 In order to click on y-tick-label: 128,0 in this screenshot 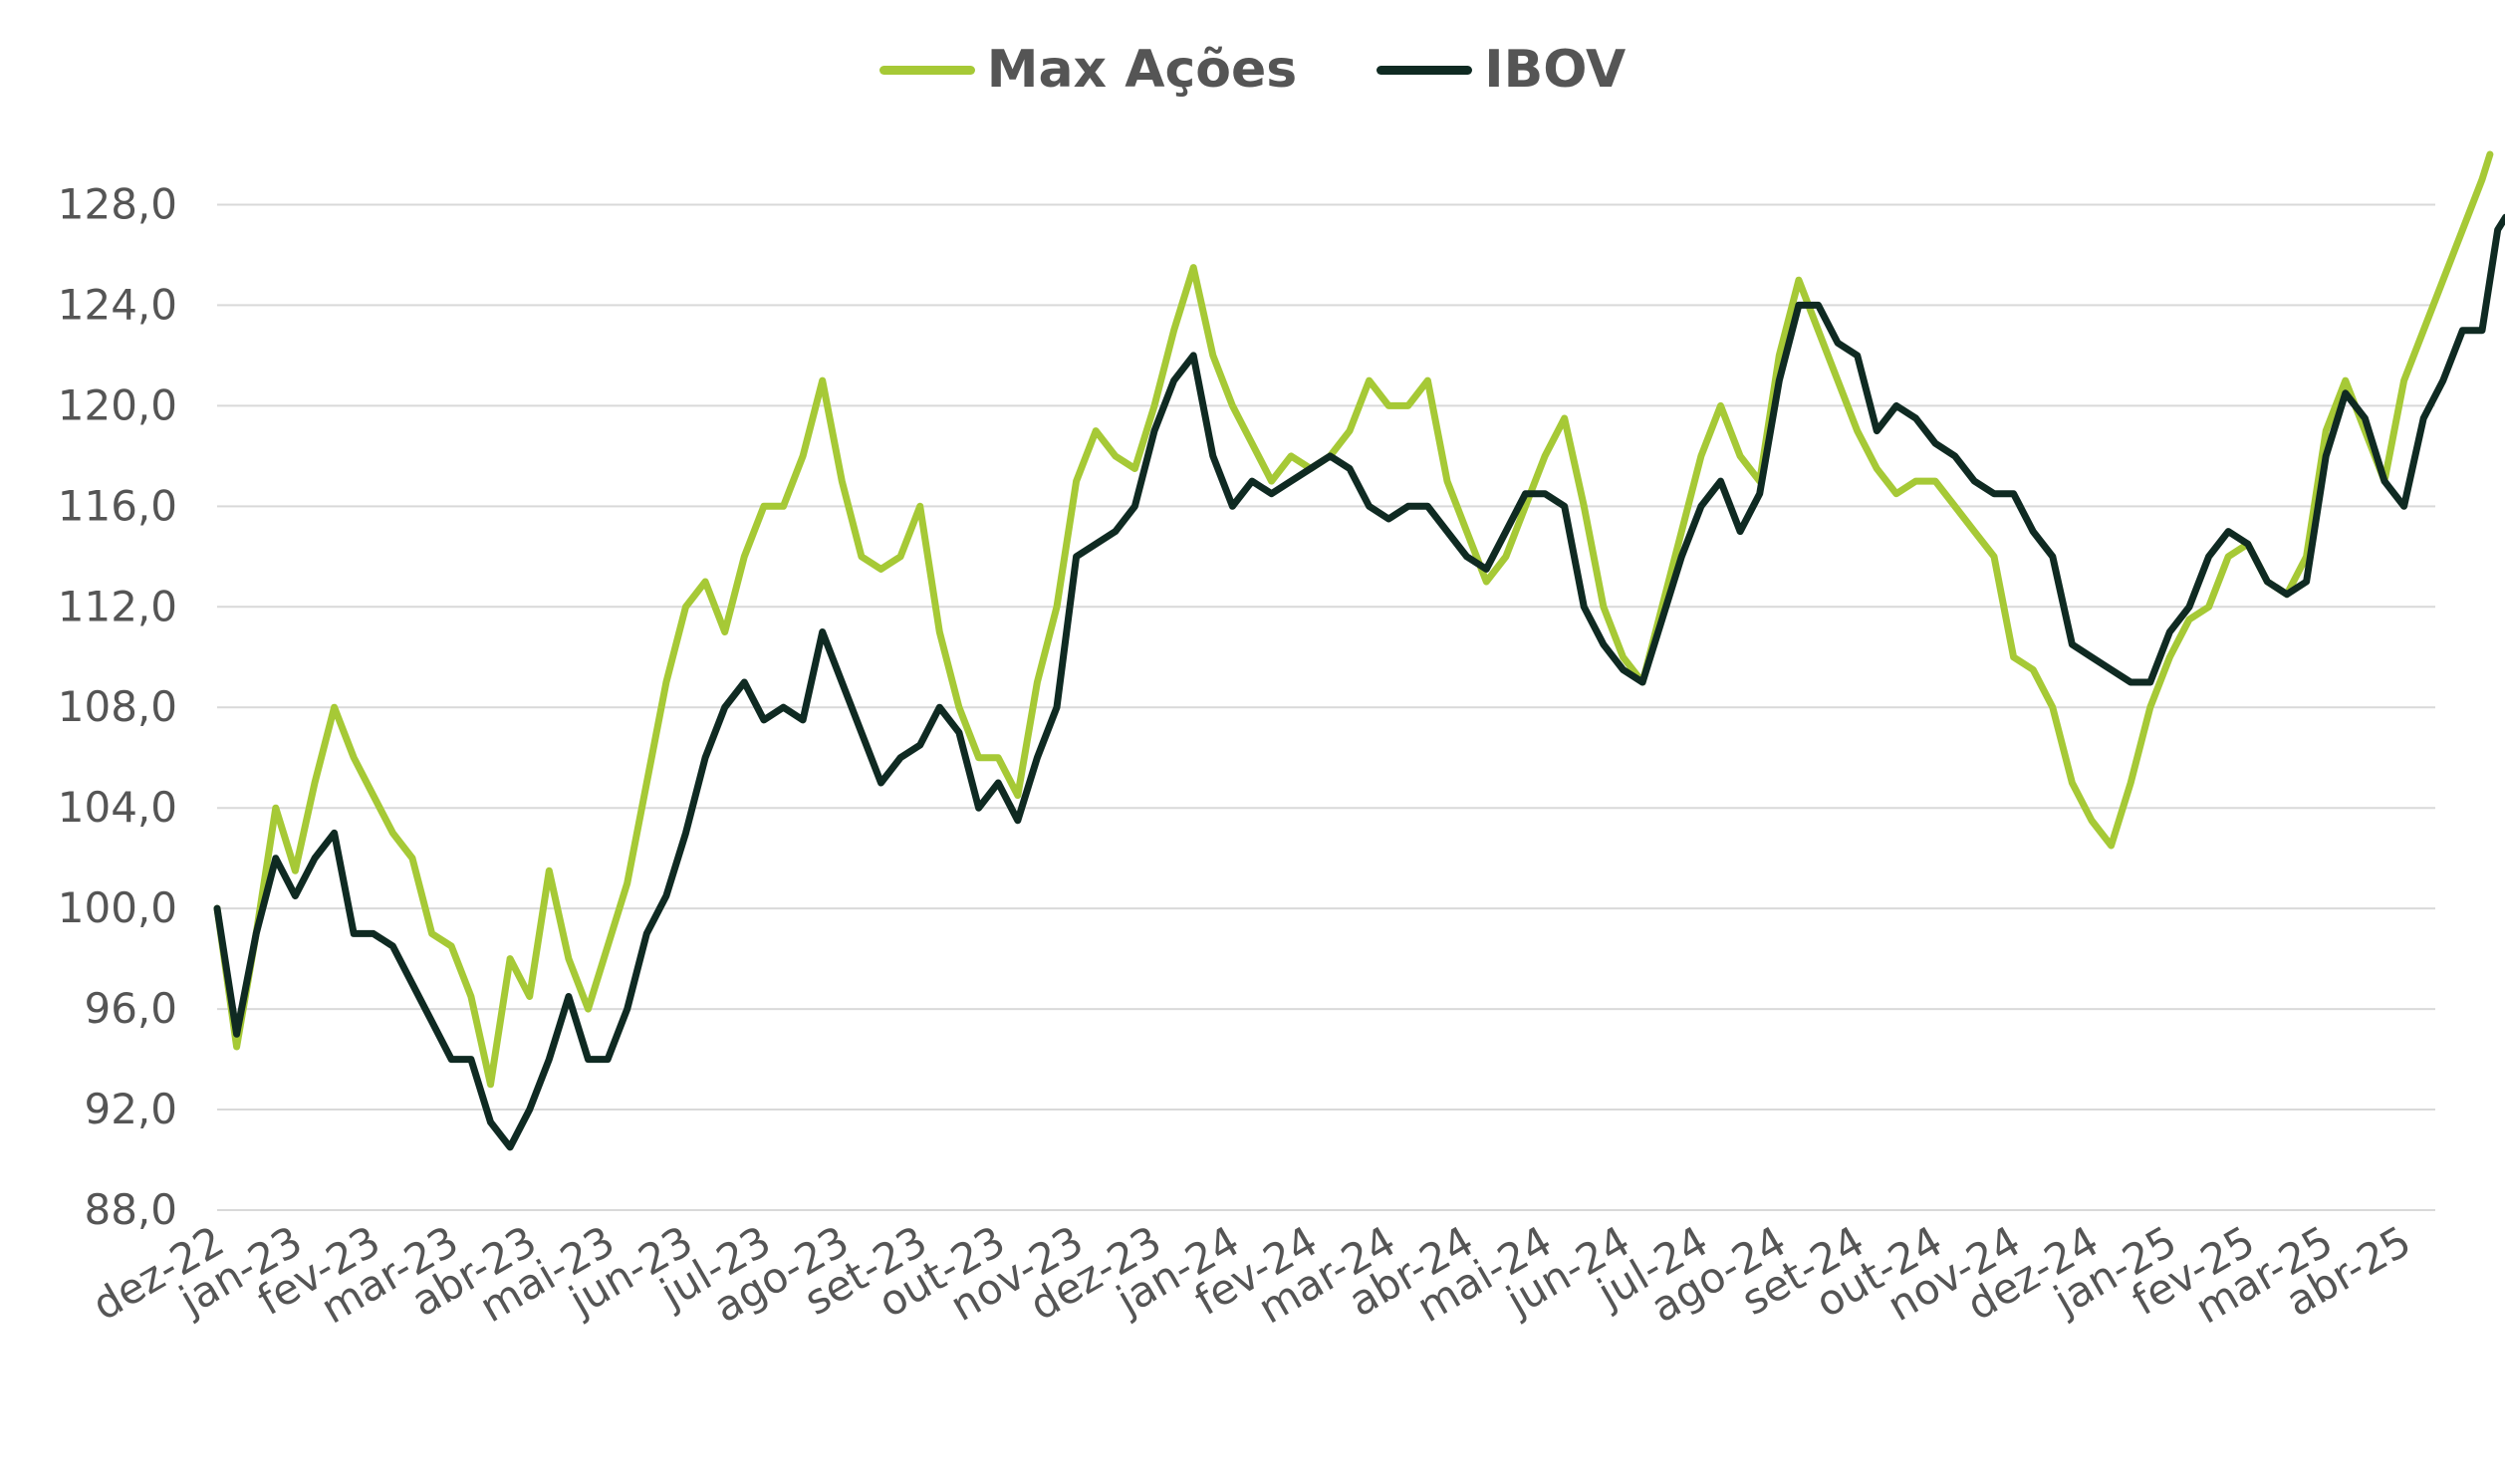, I will do `click(118, 203)`.